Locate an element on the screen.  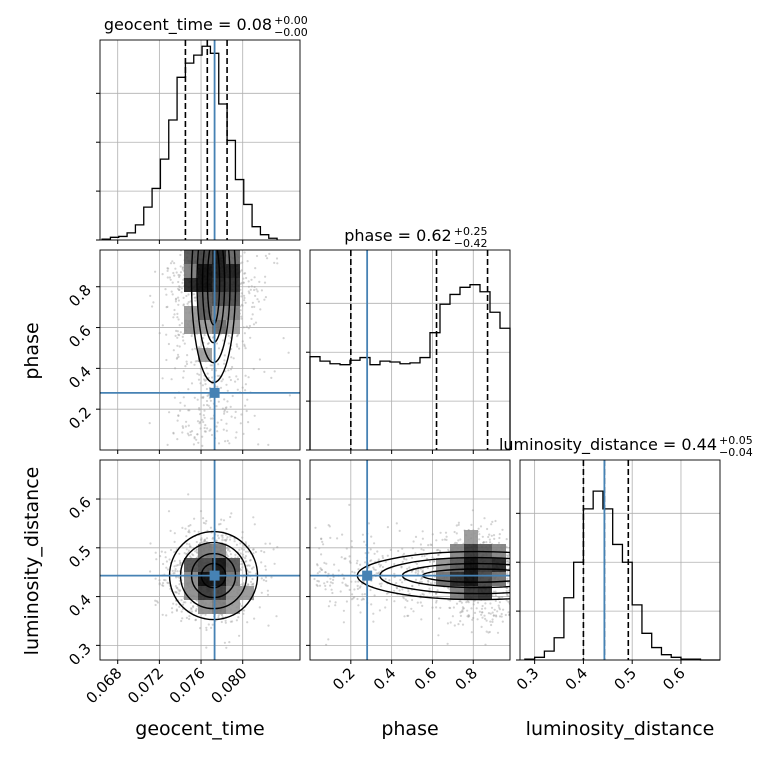
xtick-label-phase: 0.8 is located at coordinates (466, 679).